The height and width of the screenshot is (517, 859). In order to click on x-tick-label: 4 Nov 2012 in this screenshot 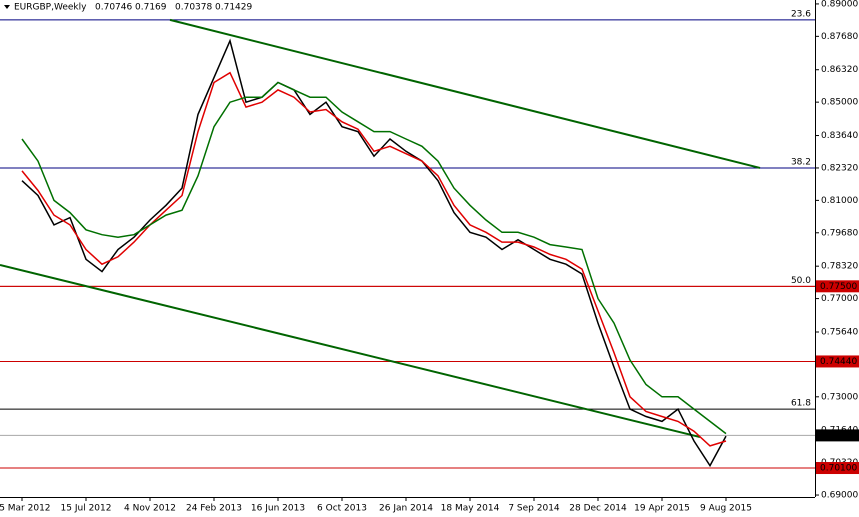, I will do `click(150, 509)`.